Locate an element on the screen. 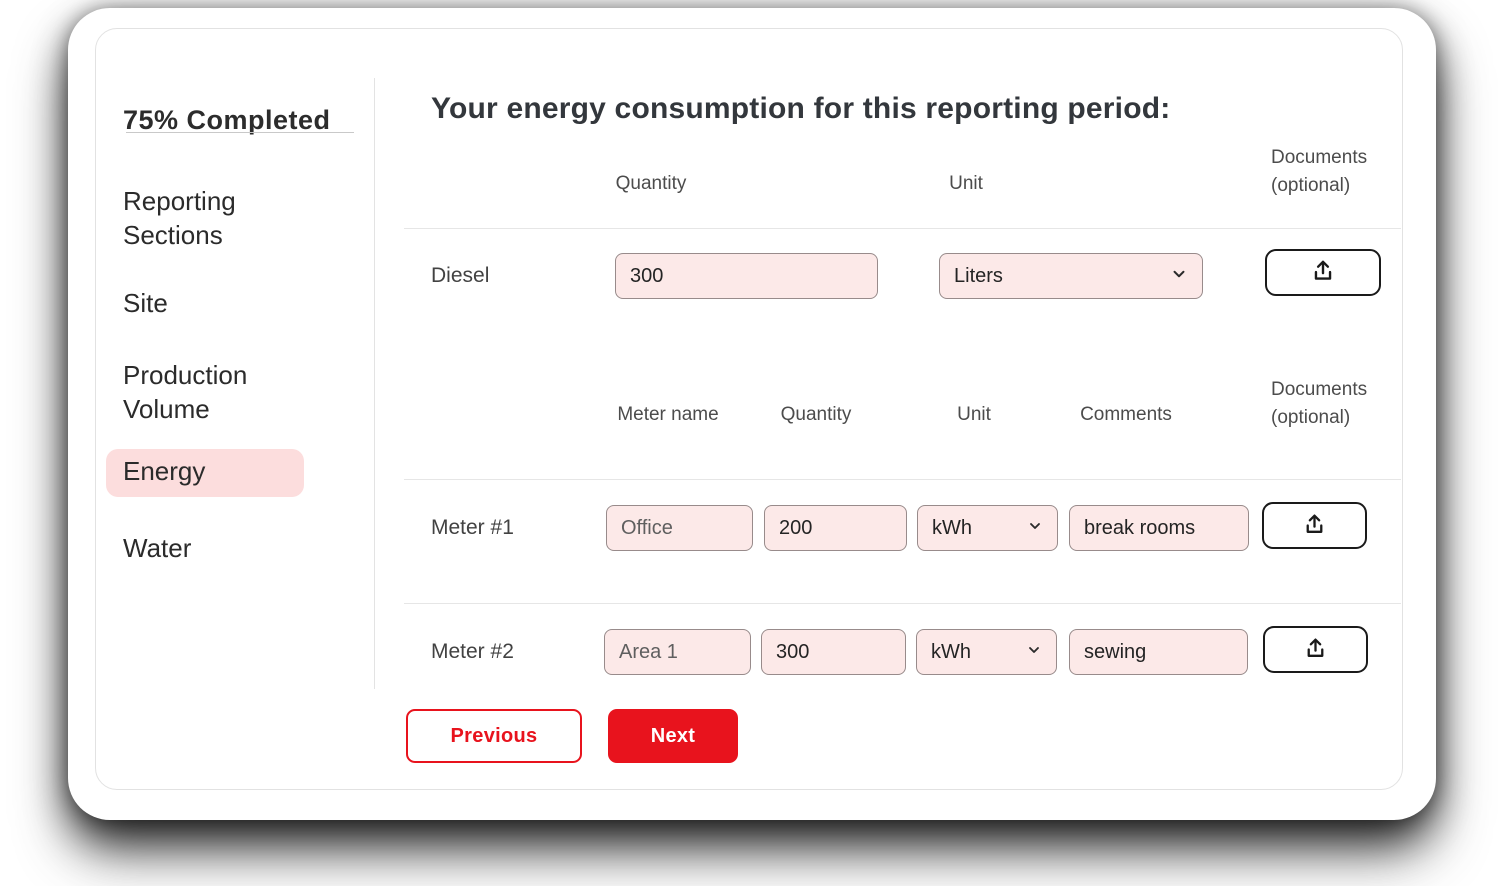  meter-1-unit-select: kWh is located at coordinates (987, 528).